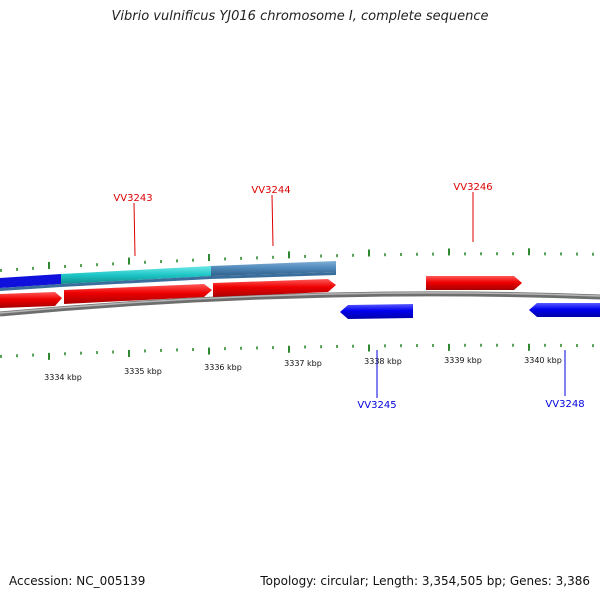 The width and height of the screenshot is (600, 600). I want to click on scale-label: 3339 kbp, so click(463, 360).